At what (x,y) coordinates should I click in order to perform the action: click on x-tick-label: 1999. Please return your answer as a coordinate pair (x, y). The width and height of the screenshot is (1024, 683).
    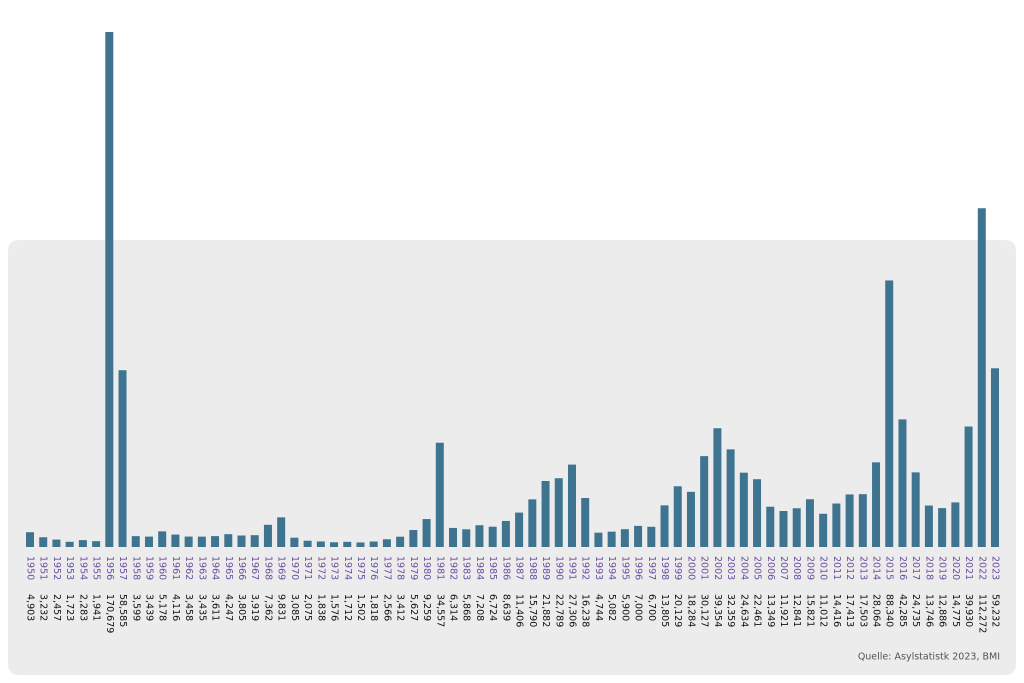
    Looking at the image, I should click on (677, 568).